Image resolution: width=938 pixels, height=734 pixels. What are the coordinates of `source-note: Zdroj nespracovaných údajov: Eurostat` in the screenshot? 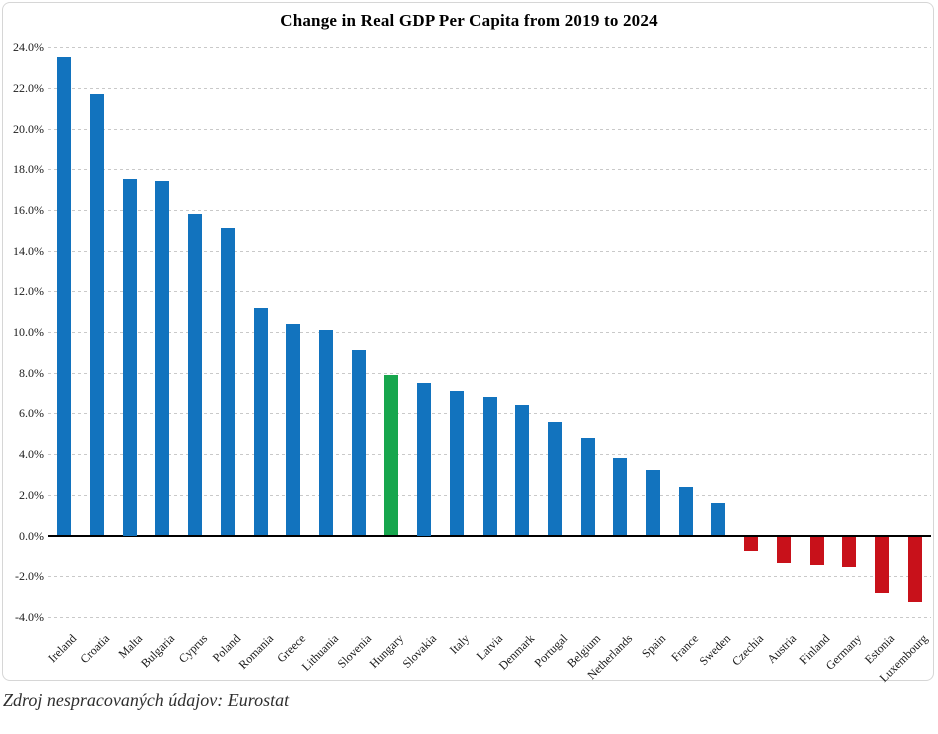 It's located at (146, 700).